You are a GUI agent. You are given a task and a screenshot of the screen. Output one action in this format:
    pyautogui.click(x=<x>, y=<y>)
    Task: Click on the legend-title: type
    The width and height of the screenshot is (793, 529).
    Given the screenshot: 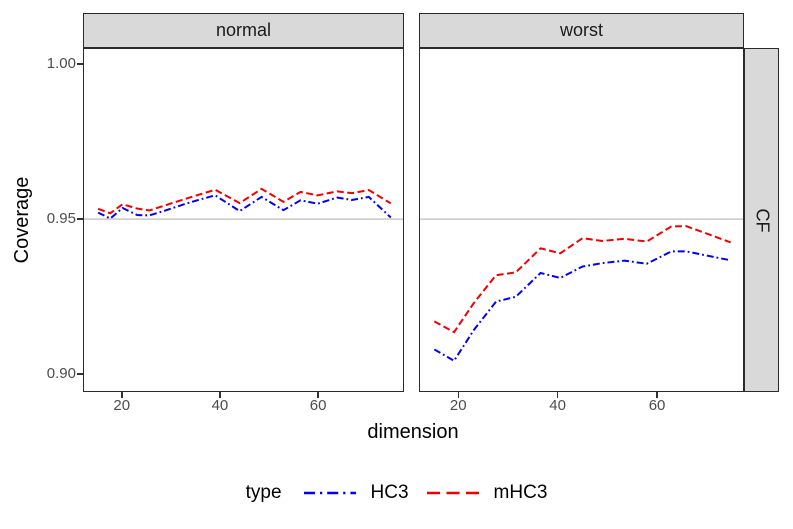 What is the action you would take?
    pyautogui.click(x=263, y=492)
    